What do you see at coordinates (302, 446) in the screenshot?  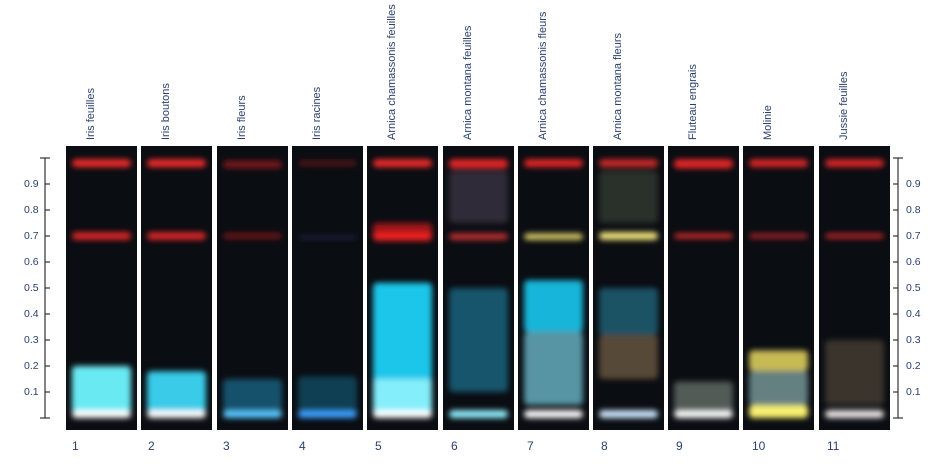 I see `lane-number: 4` at bounding box center [302, 446].